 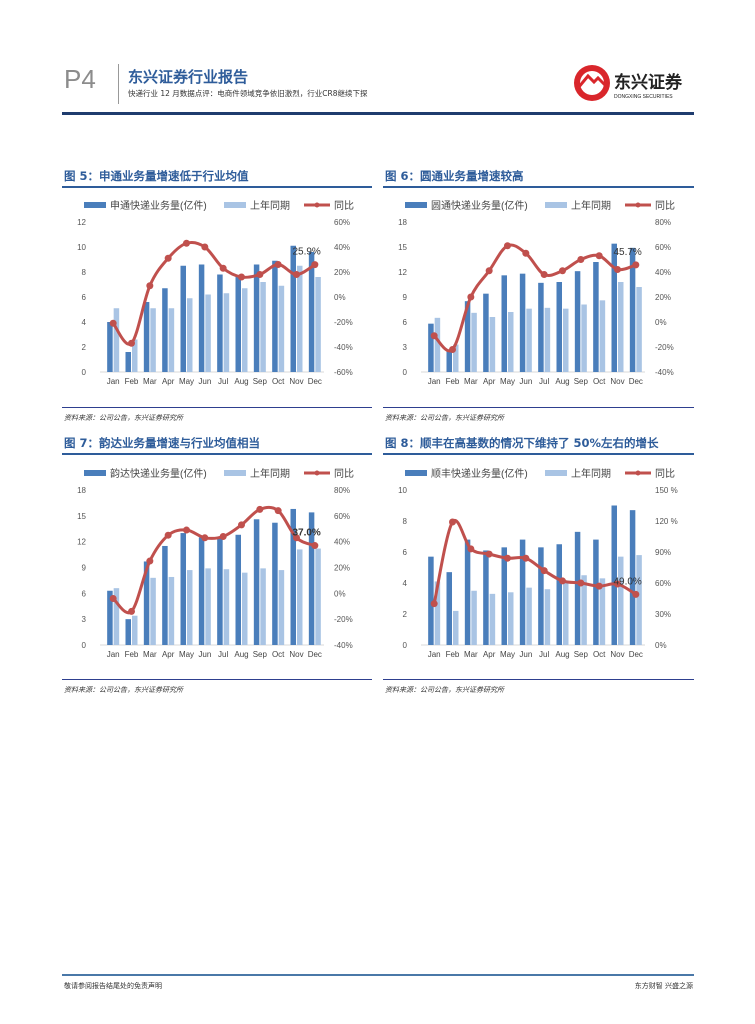 What do you see at coordinates (661, 322) in the screenshot?
I see `y-right-tick: 0%` at bounding box center [661, 322].